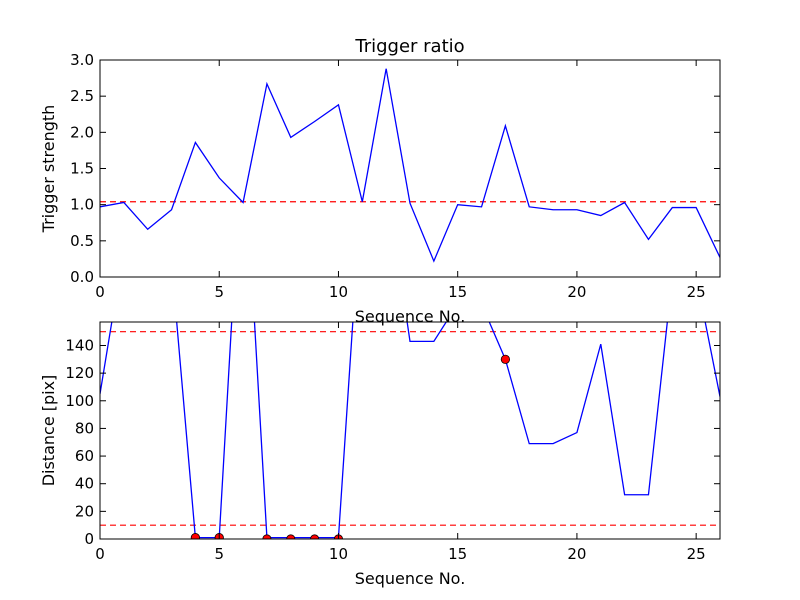  Describe the element at coordinates (84, 511) in the screenshot. I see `y-tick-label: 20` at that location.